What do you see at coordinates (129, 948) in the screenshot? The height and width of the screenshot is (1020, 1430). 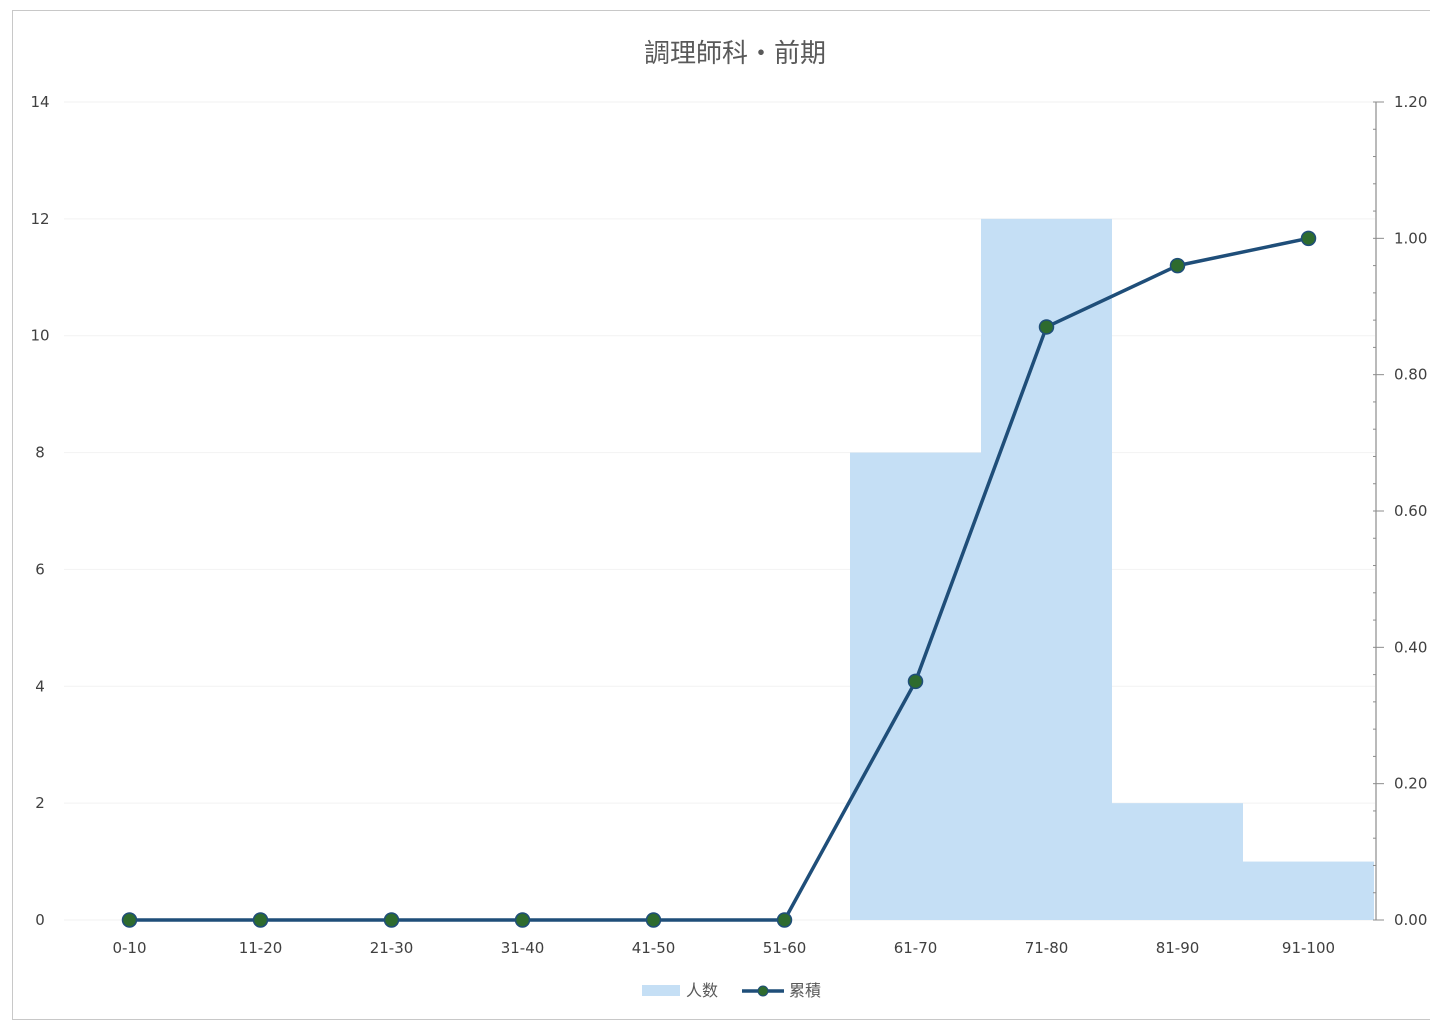 I see `x-axis-tick-label: 0-10` at bounding box center [129, 948].